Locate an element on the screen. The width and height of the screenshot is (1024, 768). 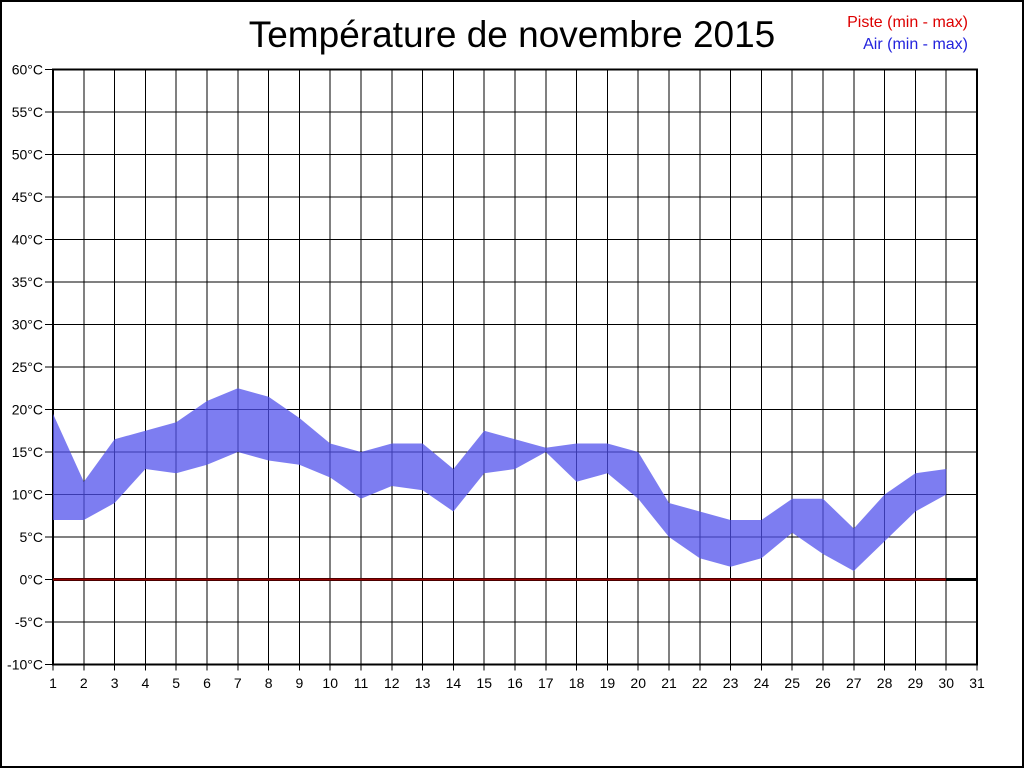
y-tick-label: 35°C is located at coordinates (27, 282).